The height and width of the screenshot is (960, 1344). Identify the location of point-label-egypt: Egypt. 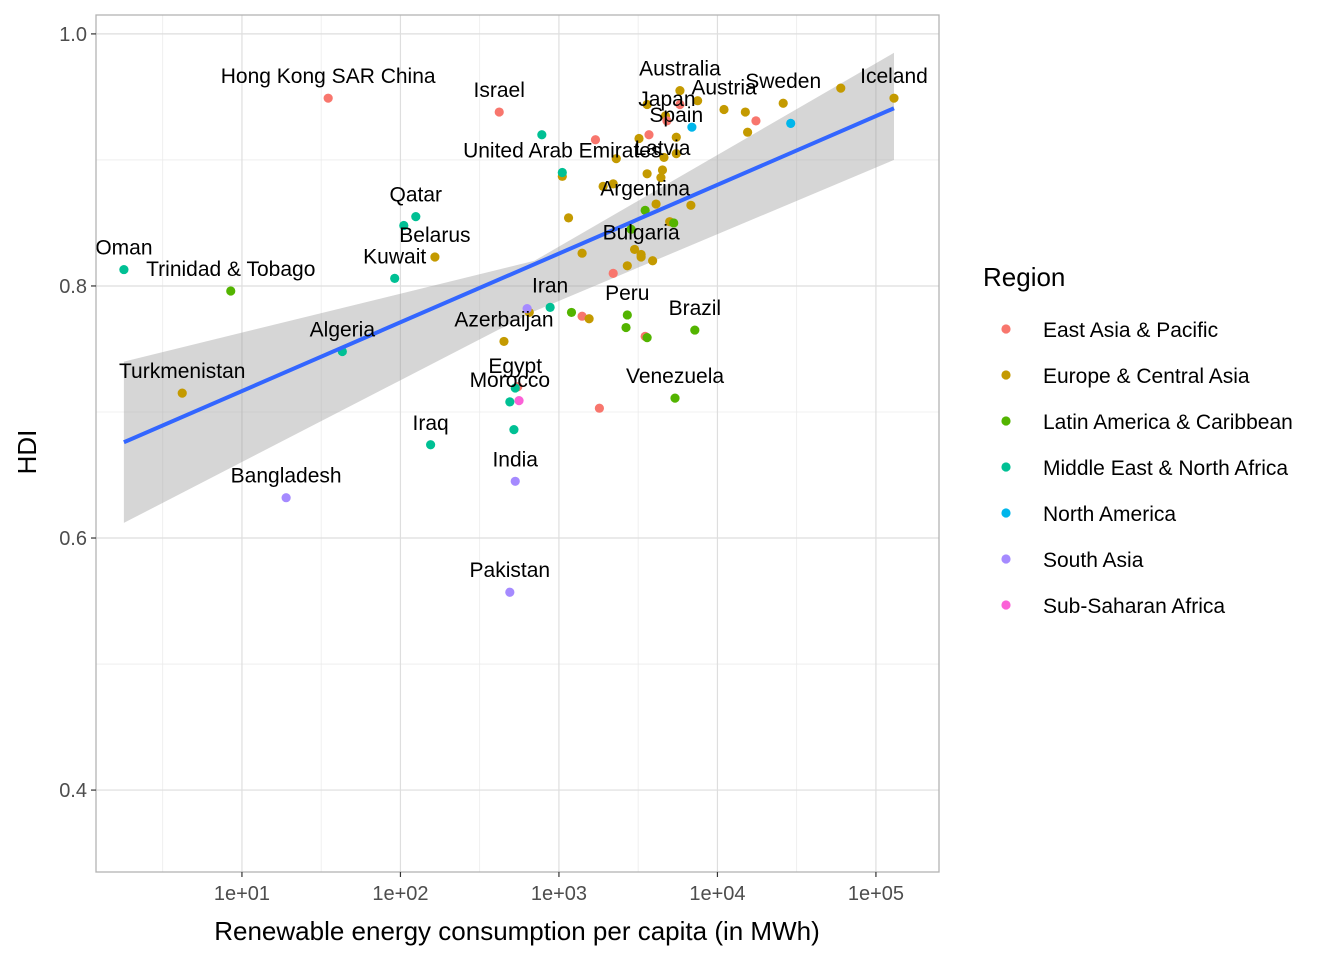
(515, 366).